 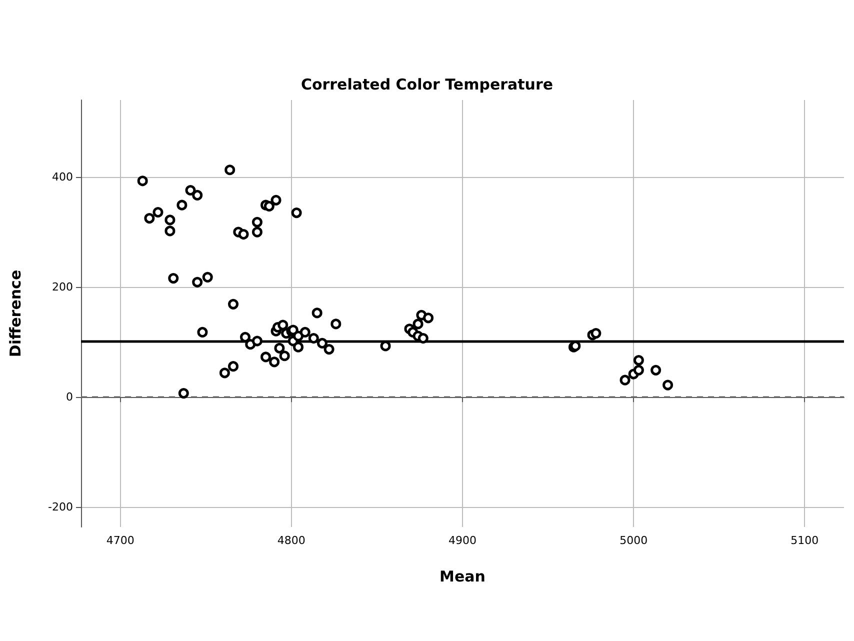 What do you see at coordinates (634, 540) in the screenshot?
I see `x-tick-label: 5000` at bounding box center [634, 540].